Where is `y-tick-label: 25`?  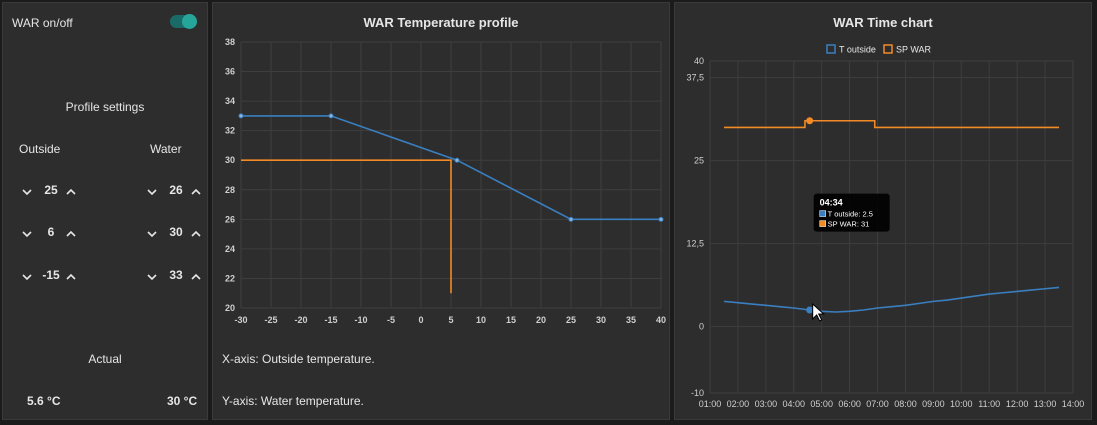
y-tick-label: 25 is located at coordinates (699, 161).